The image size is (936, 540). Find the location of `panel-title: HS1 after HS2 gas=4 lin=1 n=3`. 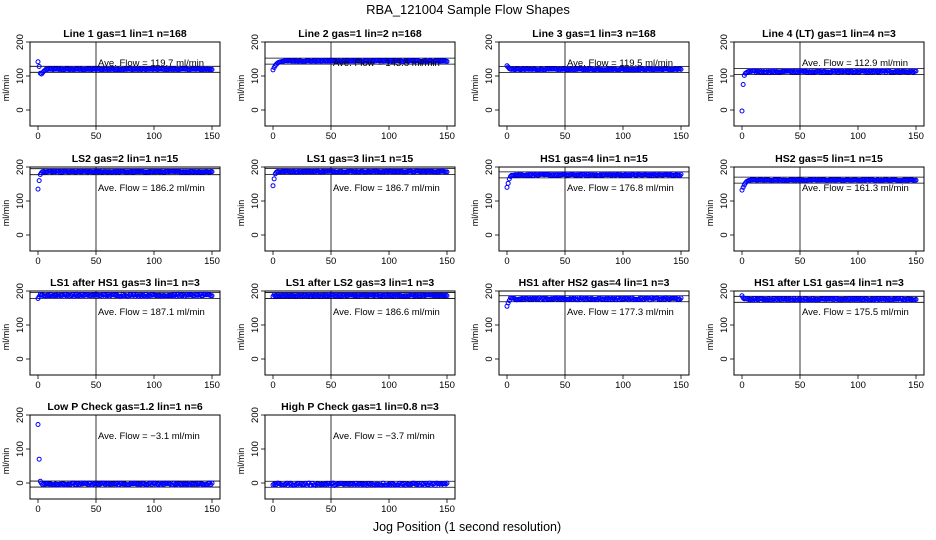

panel-title: HS1 after HS2 gas=4 lin=1 n=3 is located at coordinates (594, 283).